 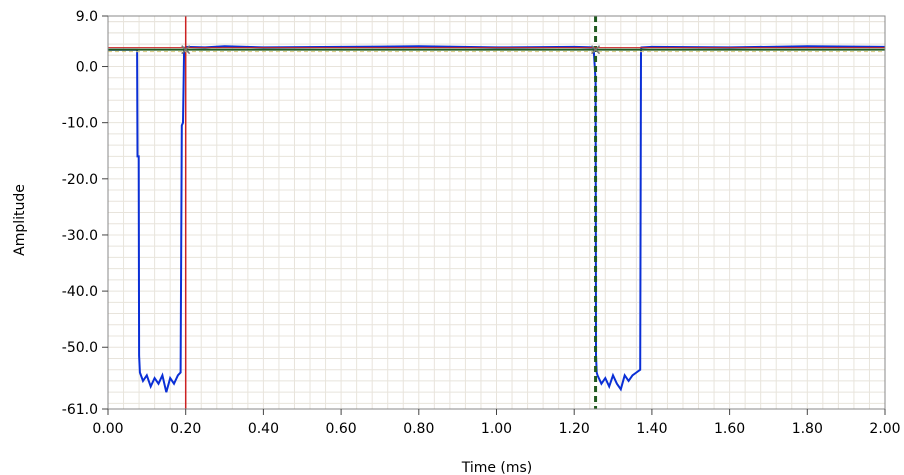 I want to click on x-tick-label: 0.00, so click(x=107, y=429).